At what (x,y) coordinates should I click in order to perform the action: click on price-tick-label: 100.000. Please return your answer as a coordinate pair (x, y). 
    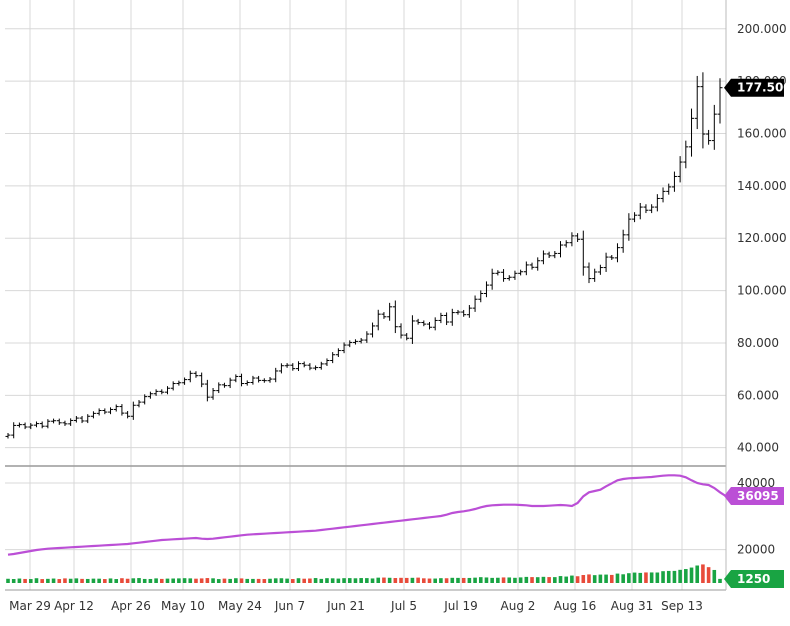
    Looking at the image, I should click on (762, 291).